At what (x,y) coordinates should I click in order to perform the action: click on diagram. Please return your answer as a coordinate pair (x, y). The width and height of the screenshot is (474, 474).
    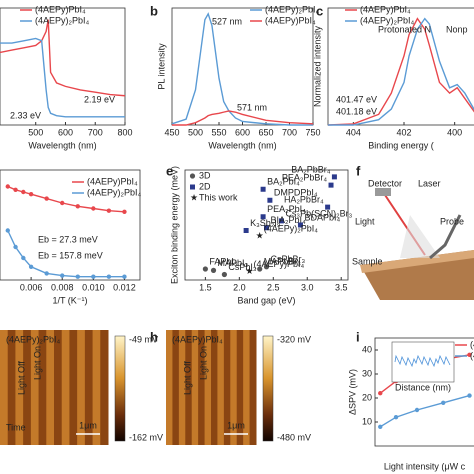
    Looking at the image, I should click on (417, 244).